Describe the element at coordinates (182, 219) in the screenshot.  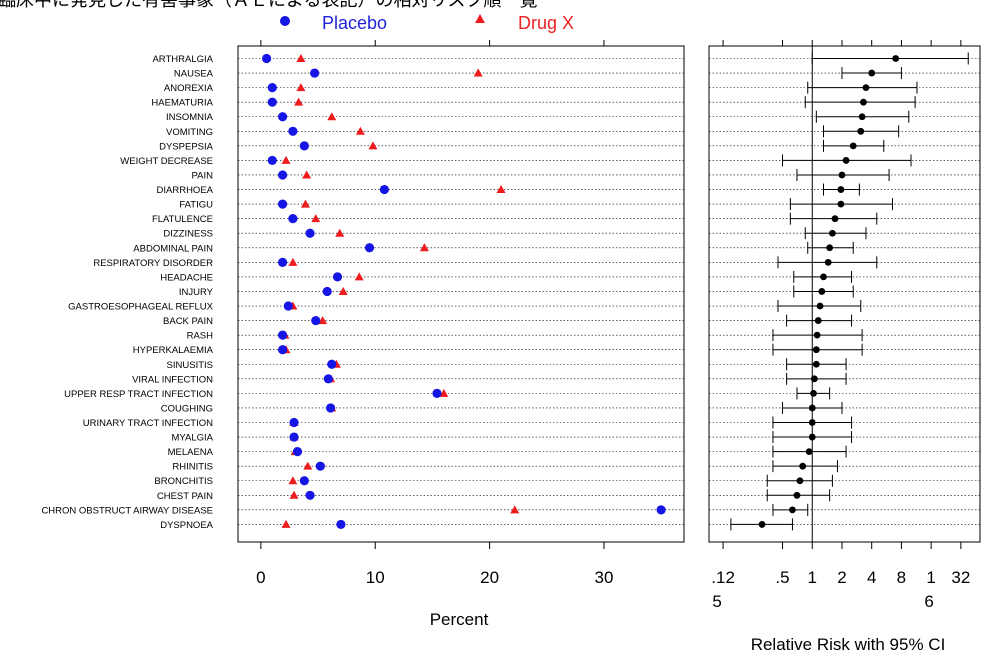
I see `category-label: FLATULENCE` at that location.